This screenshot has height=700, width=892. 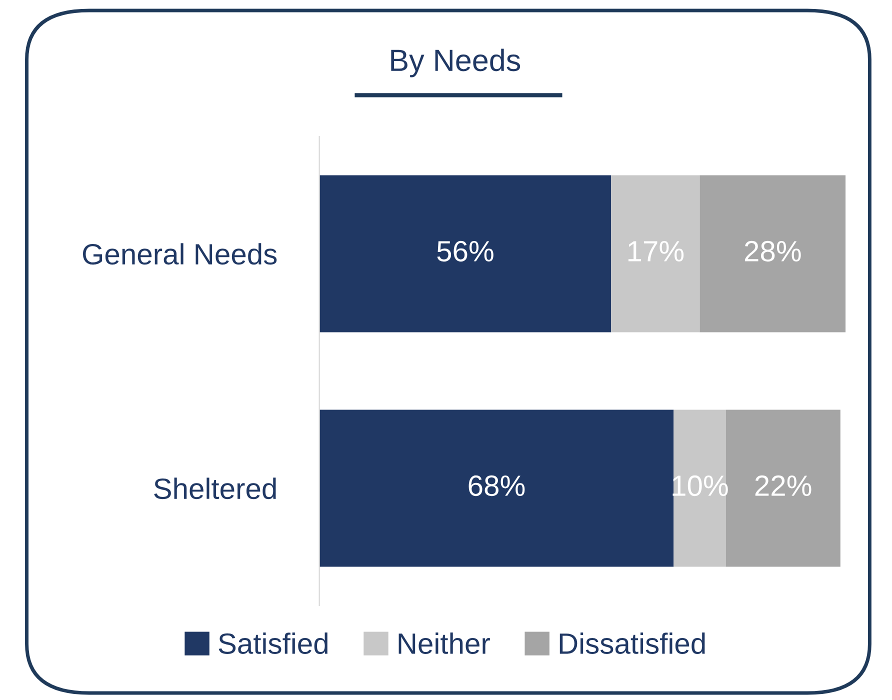 I want to click on legend-label: Neither, so click(x=444, y=643).